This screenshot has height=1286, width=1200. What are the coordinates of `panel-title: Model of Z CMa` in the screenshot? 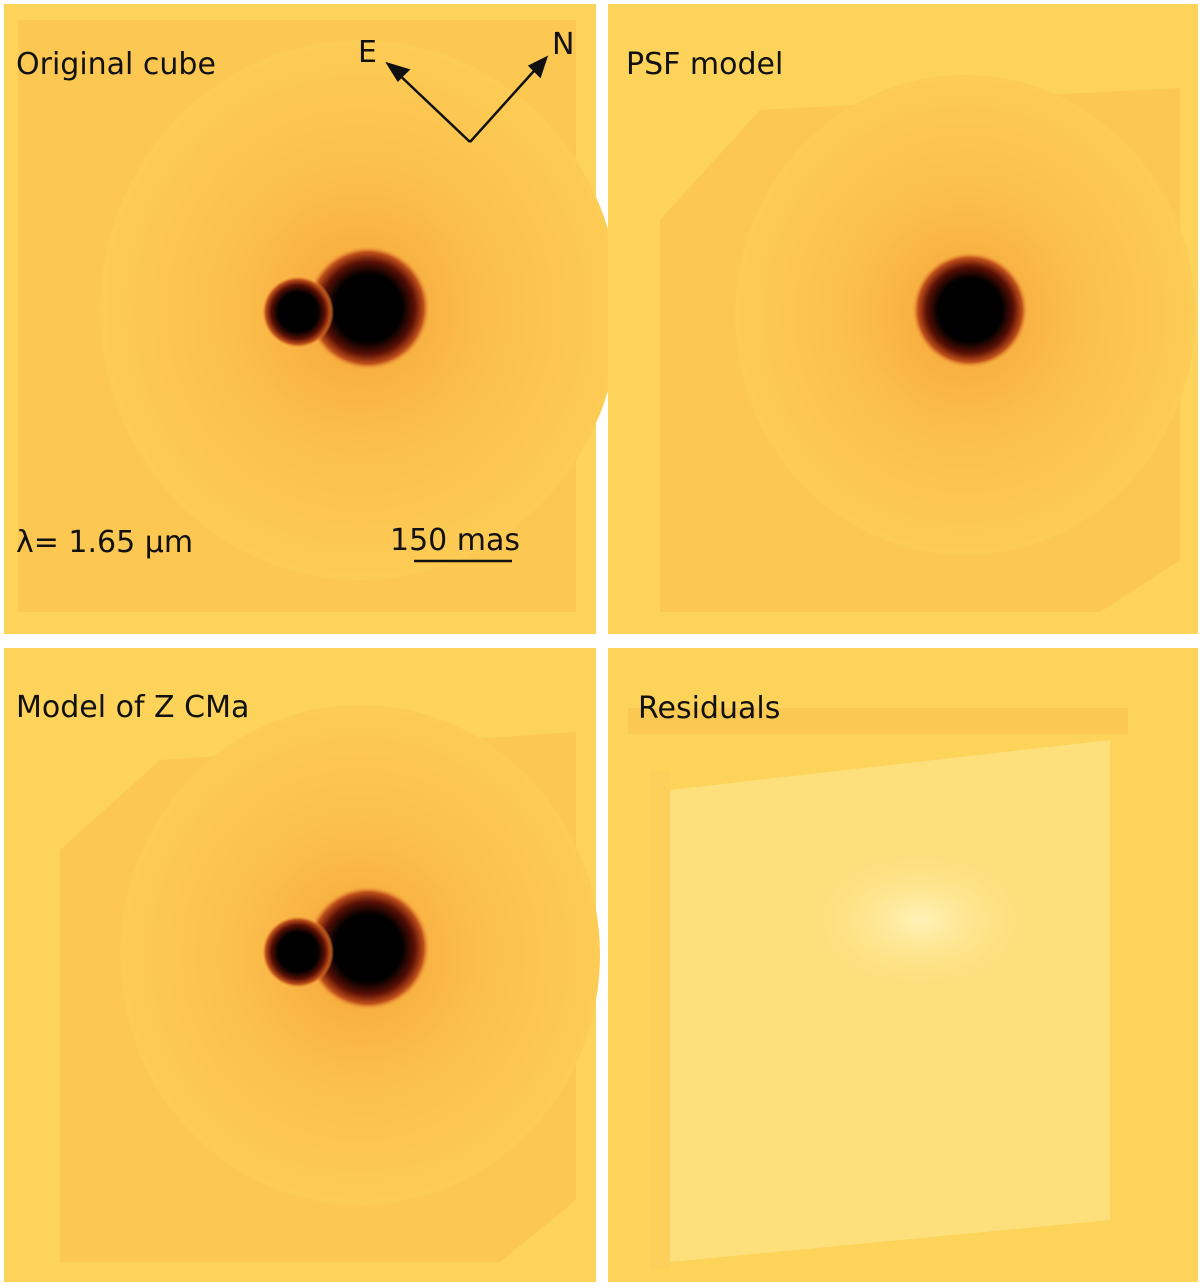 It's located at (132, 707).